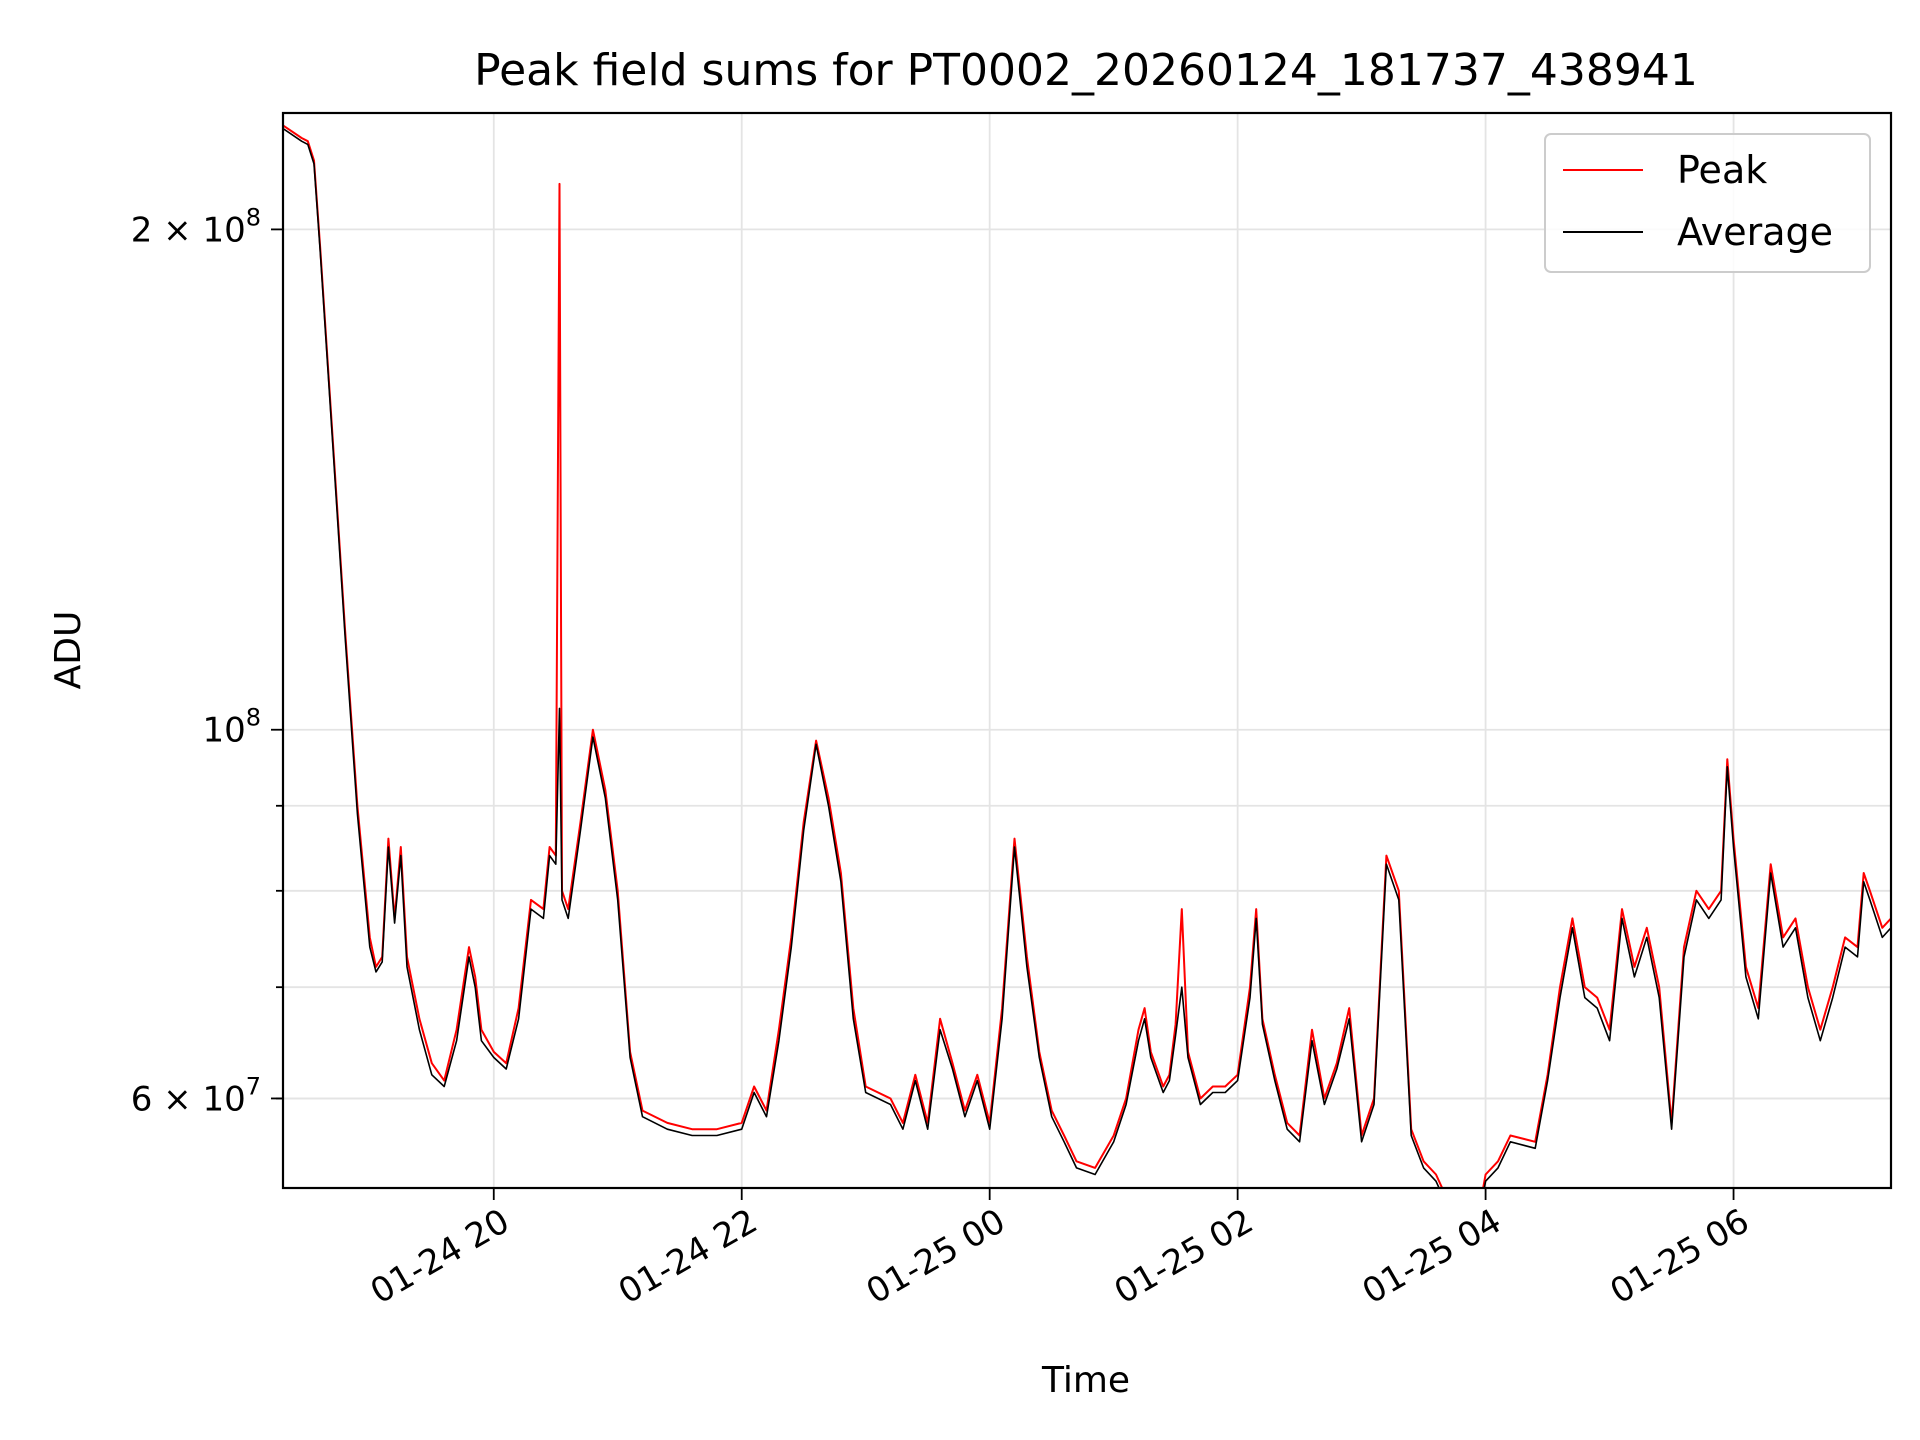 Image resolution: width=1920 pixels, height=1440 pixels. I want to click on x-tick-label: 01-25 04, so click(1432, 1256).